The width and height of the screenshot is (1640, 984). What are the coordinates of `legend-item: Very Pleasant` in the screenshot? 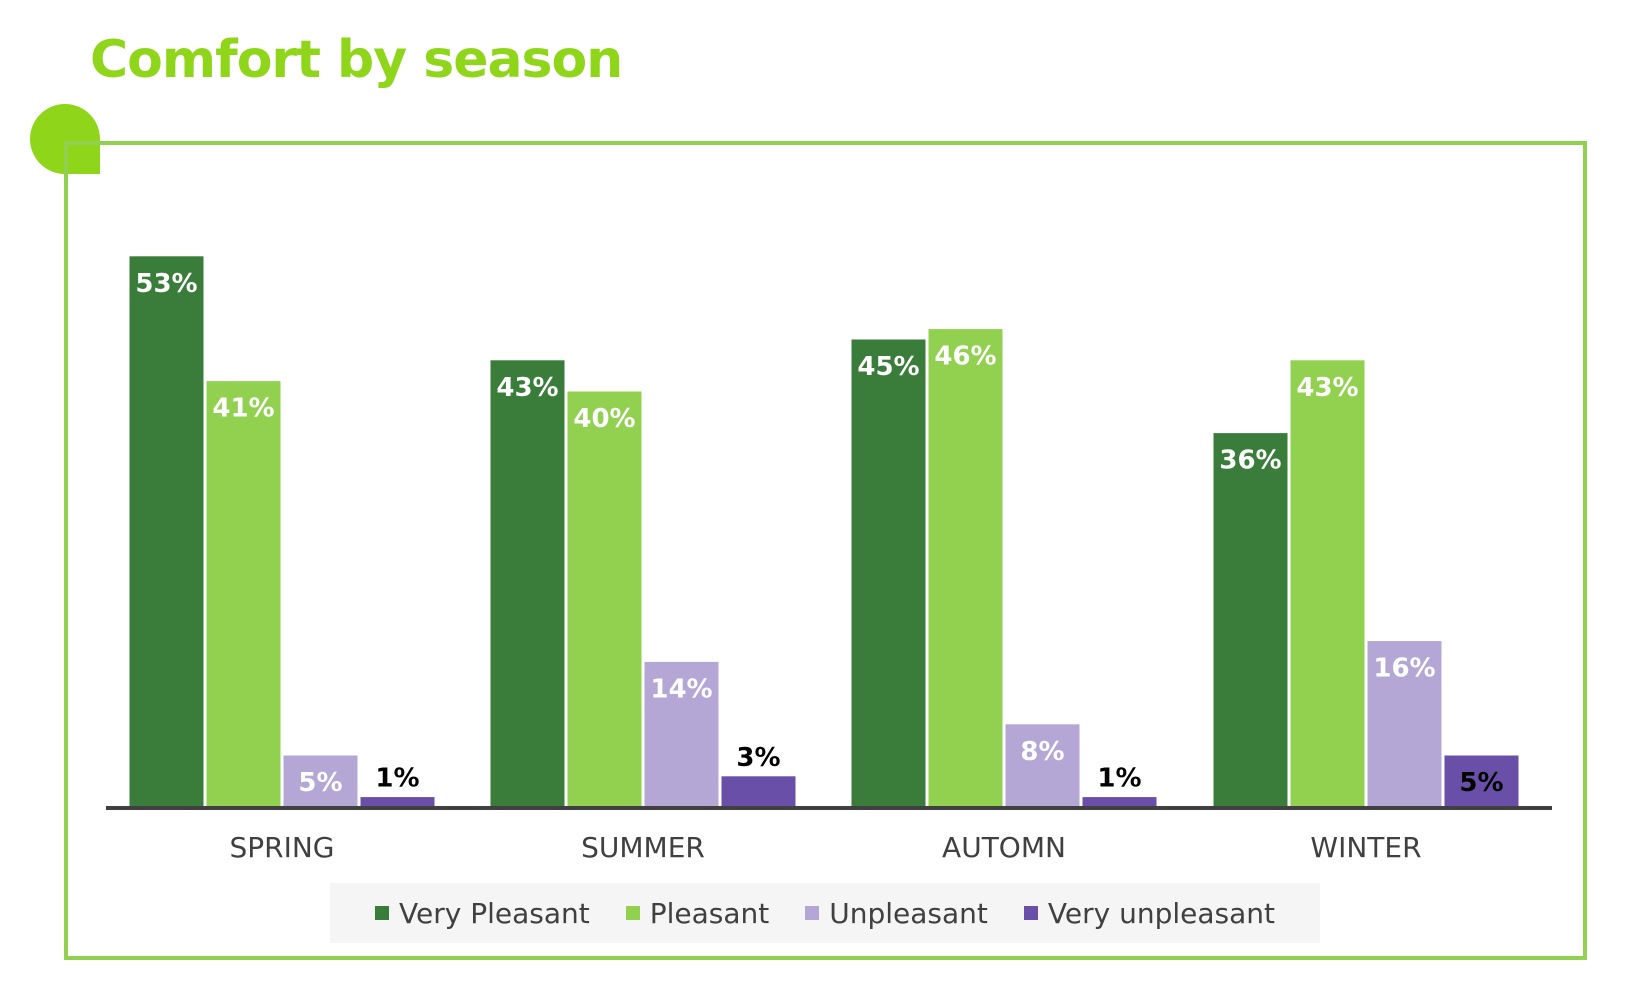 It's located at (482, 913).